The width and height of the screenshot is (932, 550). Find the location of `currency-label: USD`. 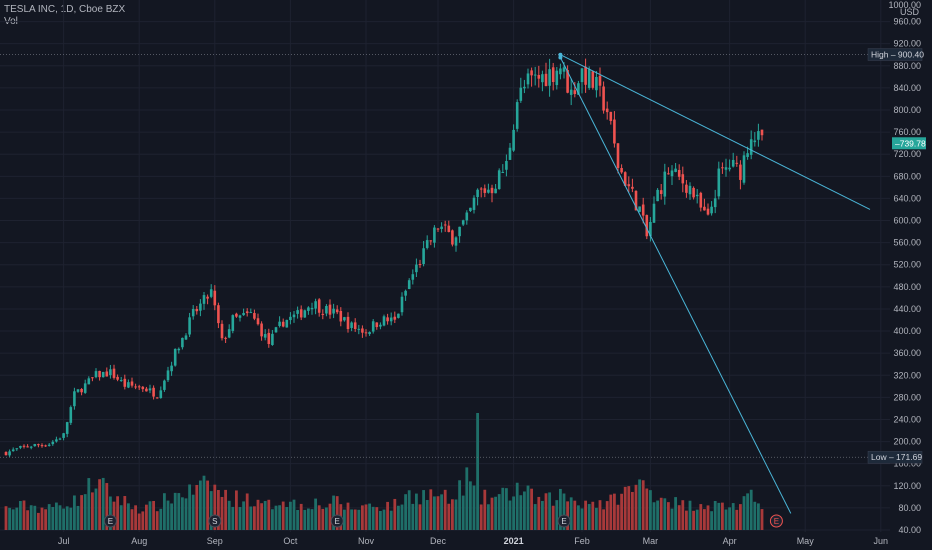

currency-label: USD is located at coordinates (910, 12).